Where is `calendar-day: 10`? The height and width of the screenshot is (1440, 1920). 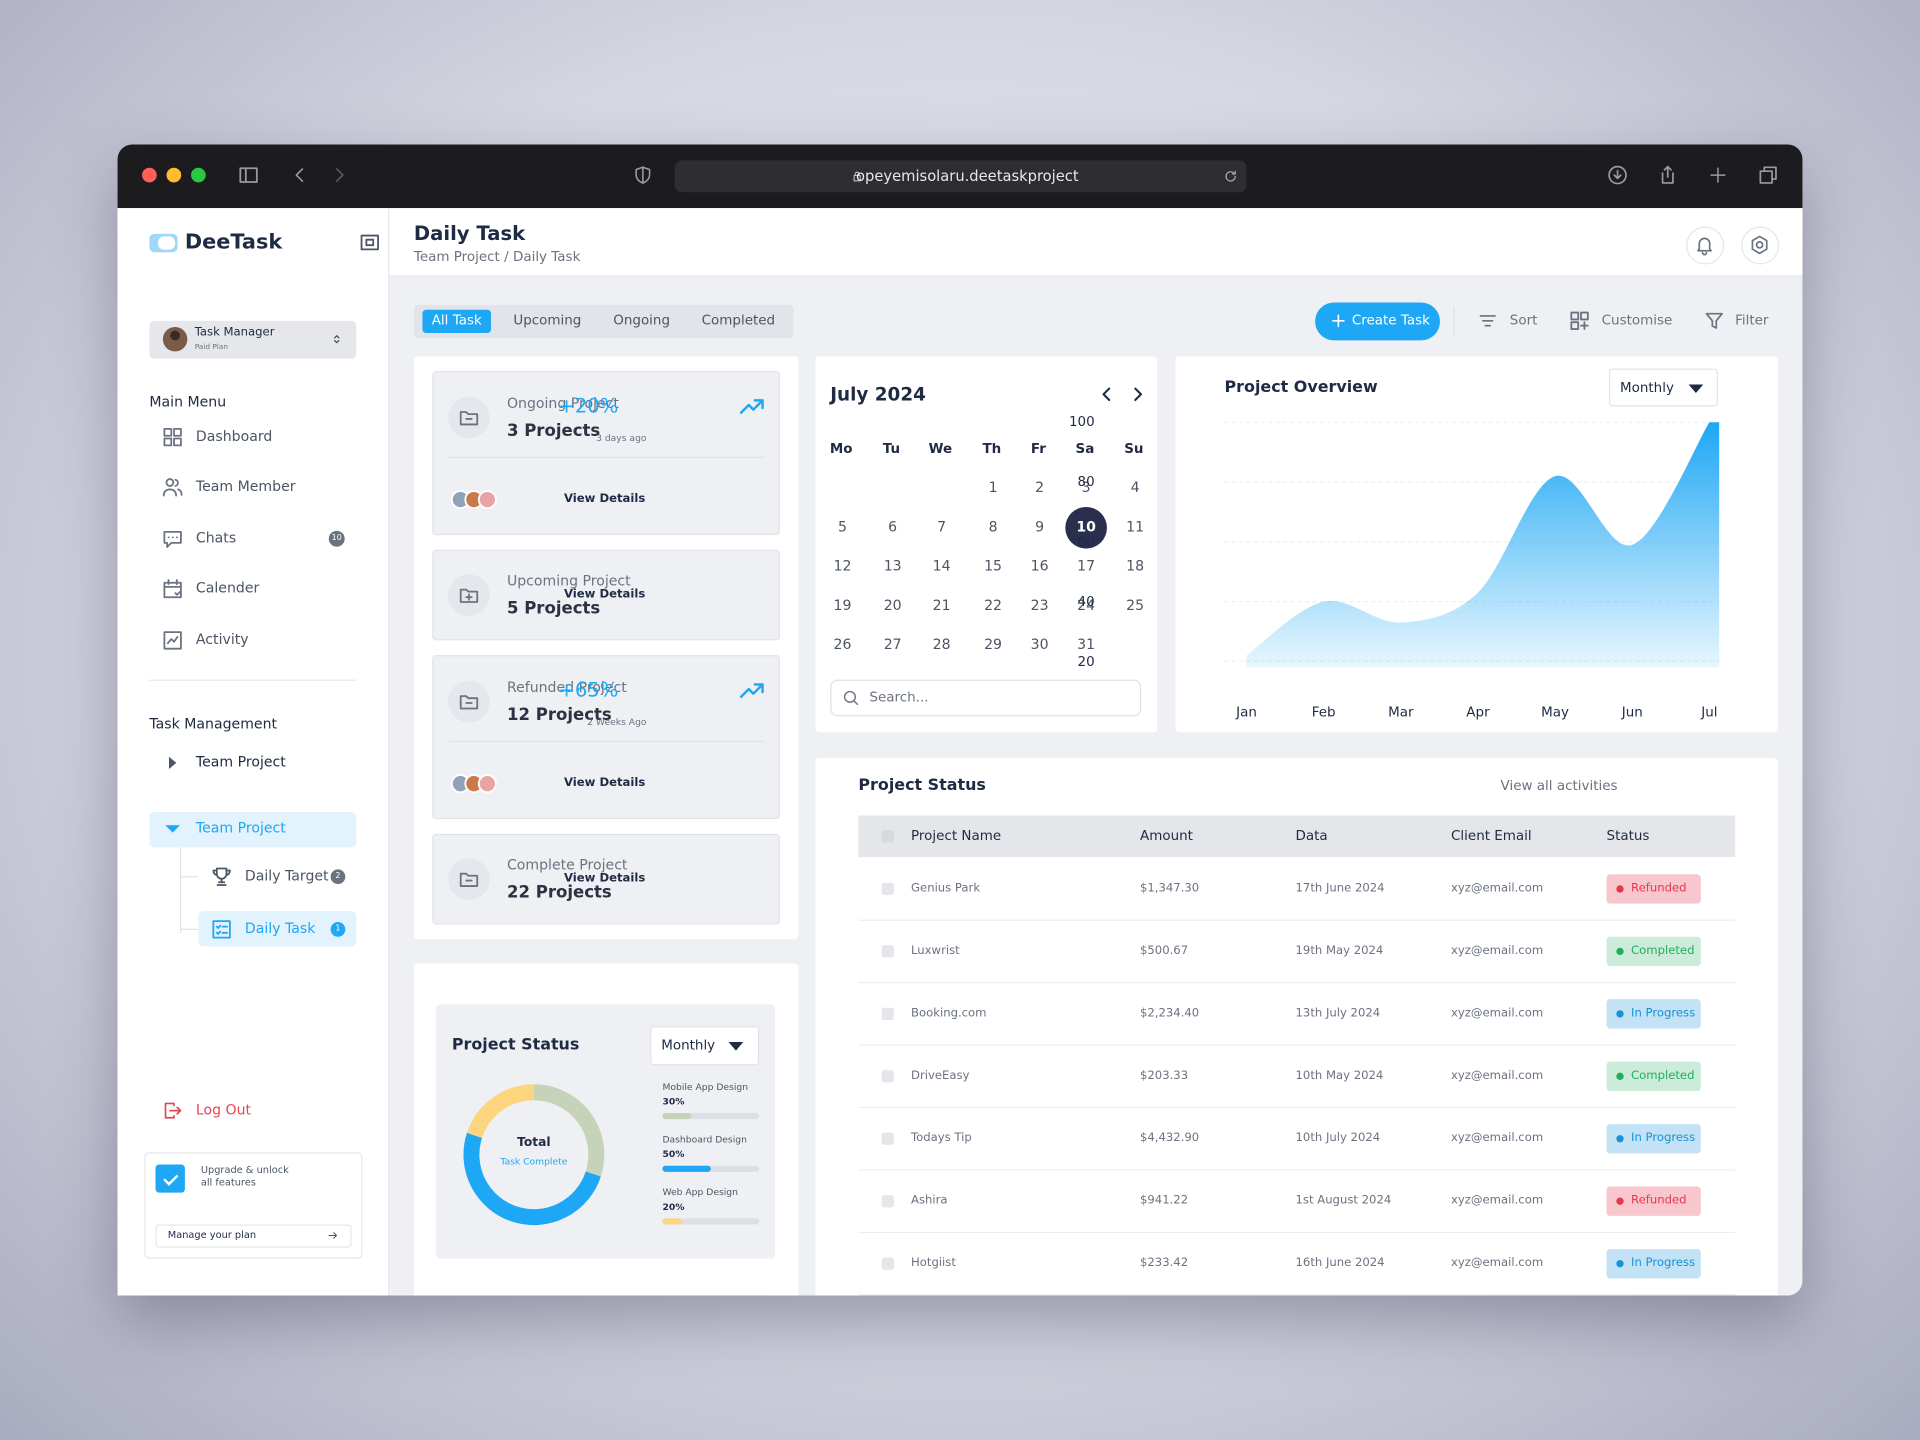
calendar-day: 10 is located at coordinates (1086, 527).